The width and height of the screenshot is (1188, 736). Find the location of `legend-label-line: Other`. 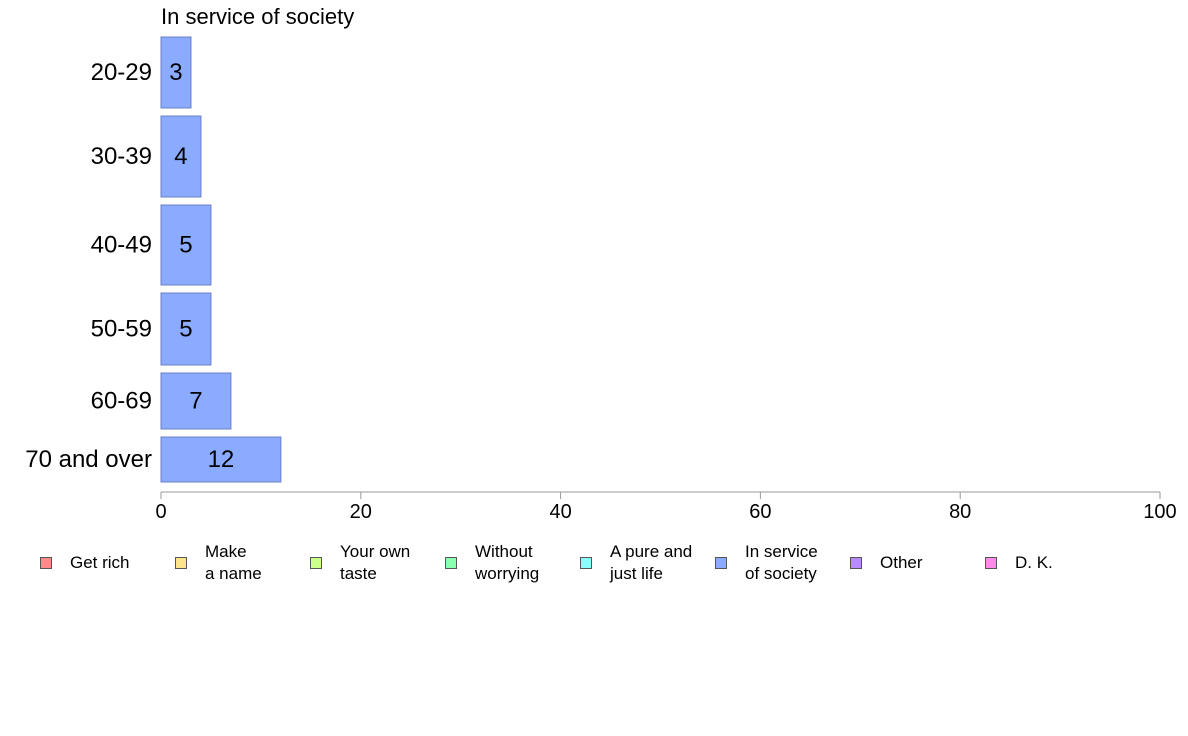

legend-label-line: Other is located at coordinates (901, 562).